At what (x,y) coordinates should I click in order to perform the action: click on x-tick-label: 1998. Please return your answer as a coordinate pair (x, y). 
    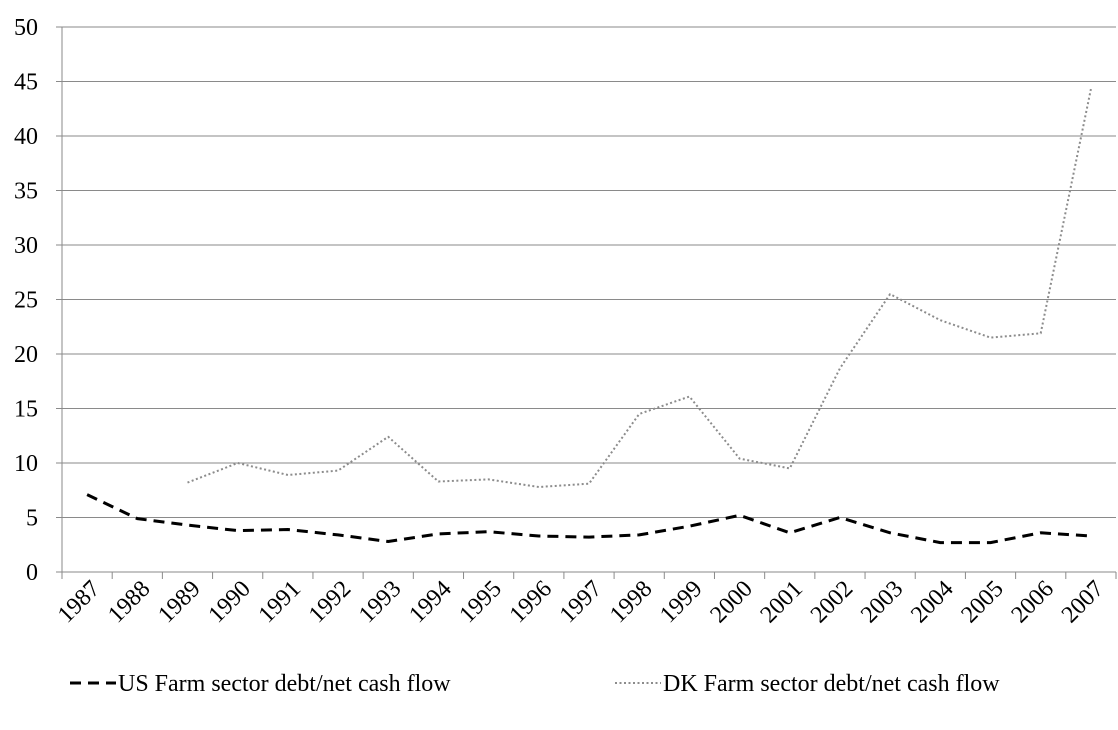
    Looking at the image, I should click on (631, 602).